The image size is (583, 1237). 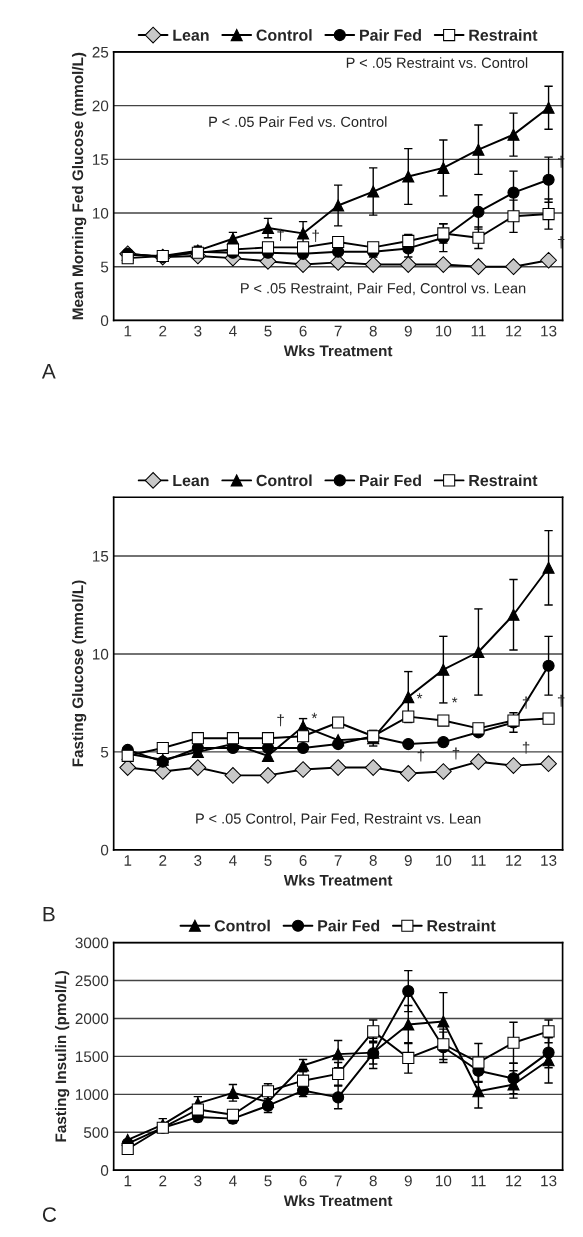 I want to click on y-tick-label: 2000, so click(x=92, y=1019).